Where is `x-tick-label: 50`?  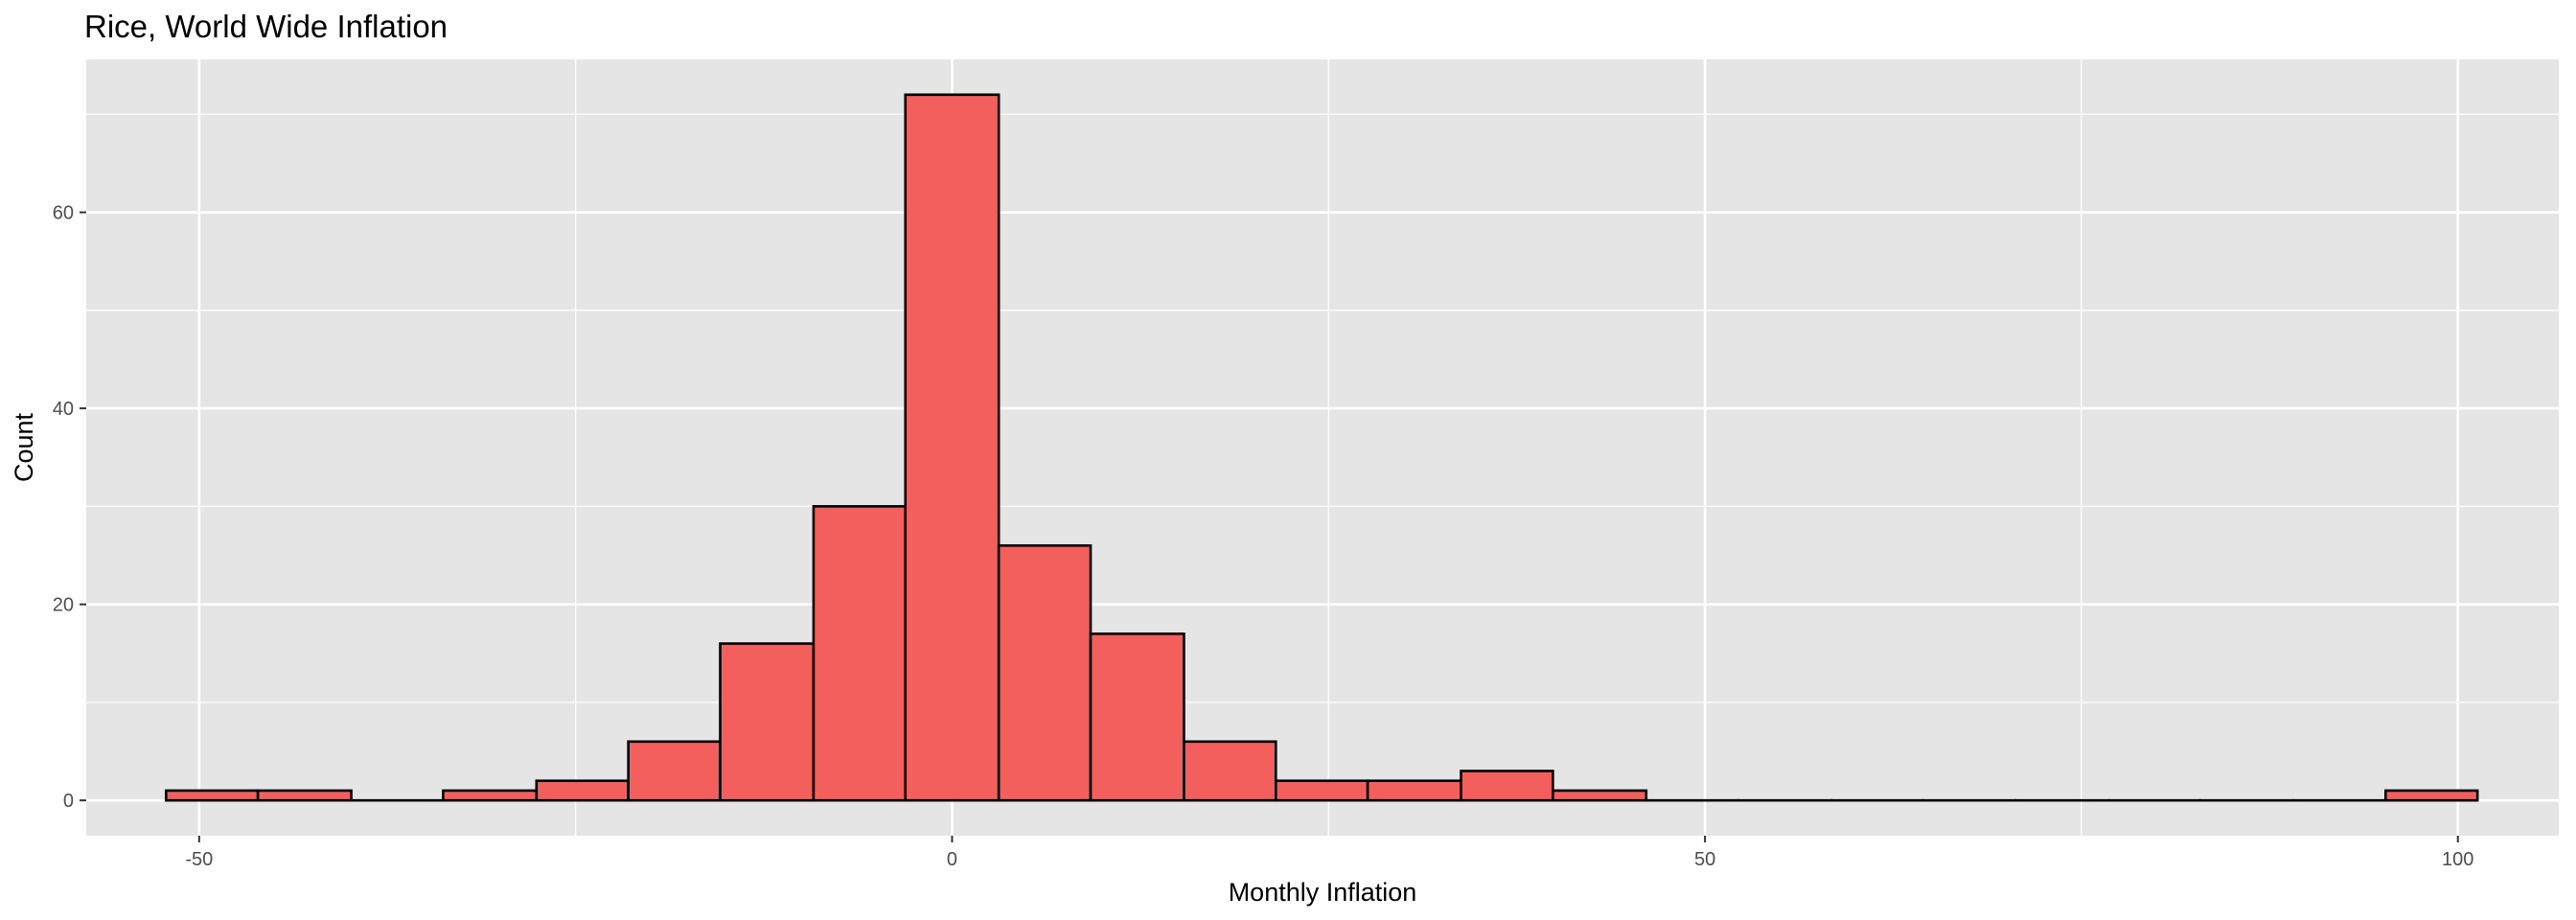 x-tick-label: 50 is located at coordinates (1704, 859).